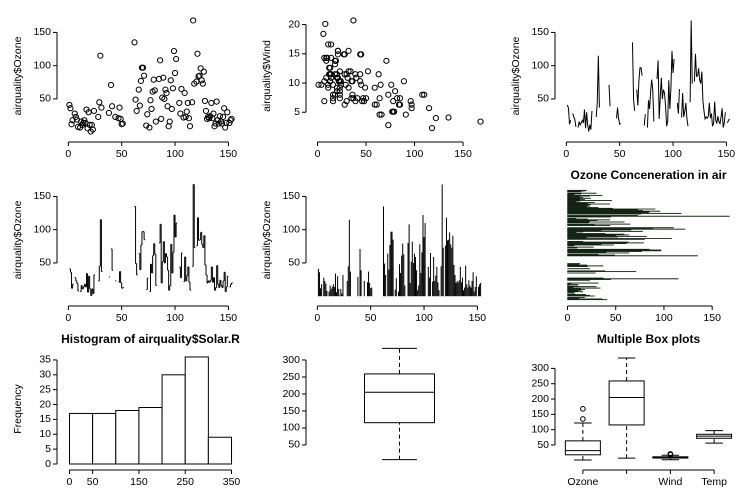  What do you see at coordinates (232, 482) in the screenshot?
I see `x-tick-label: 350` at bounding box center [232, 482].